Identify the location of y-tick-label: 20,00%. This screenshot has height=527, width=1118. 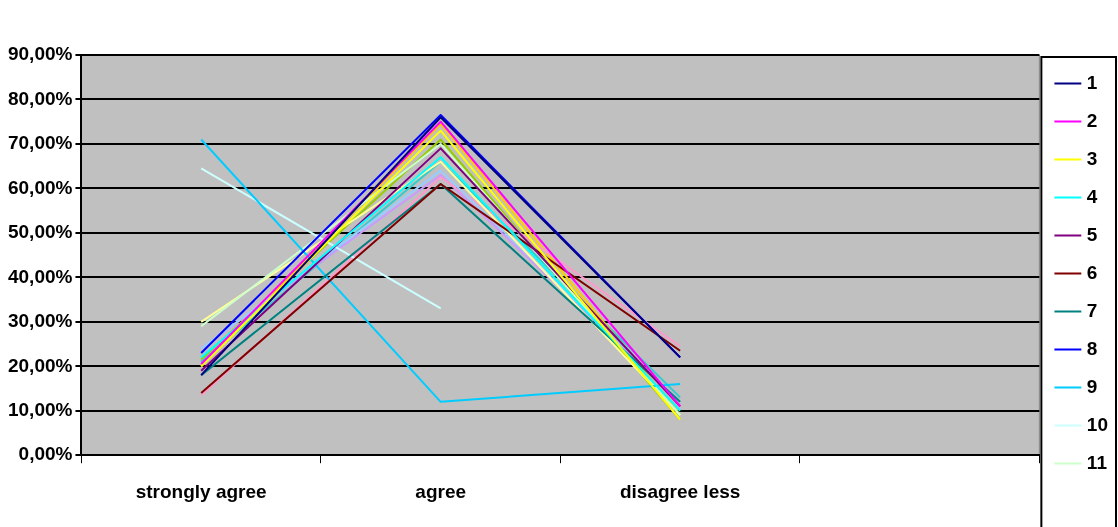
(40, 365).